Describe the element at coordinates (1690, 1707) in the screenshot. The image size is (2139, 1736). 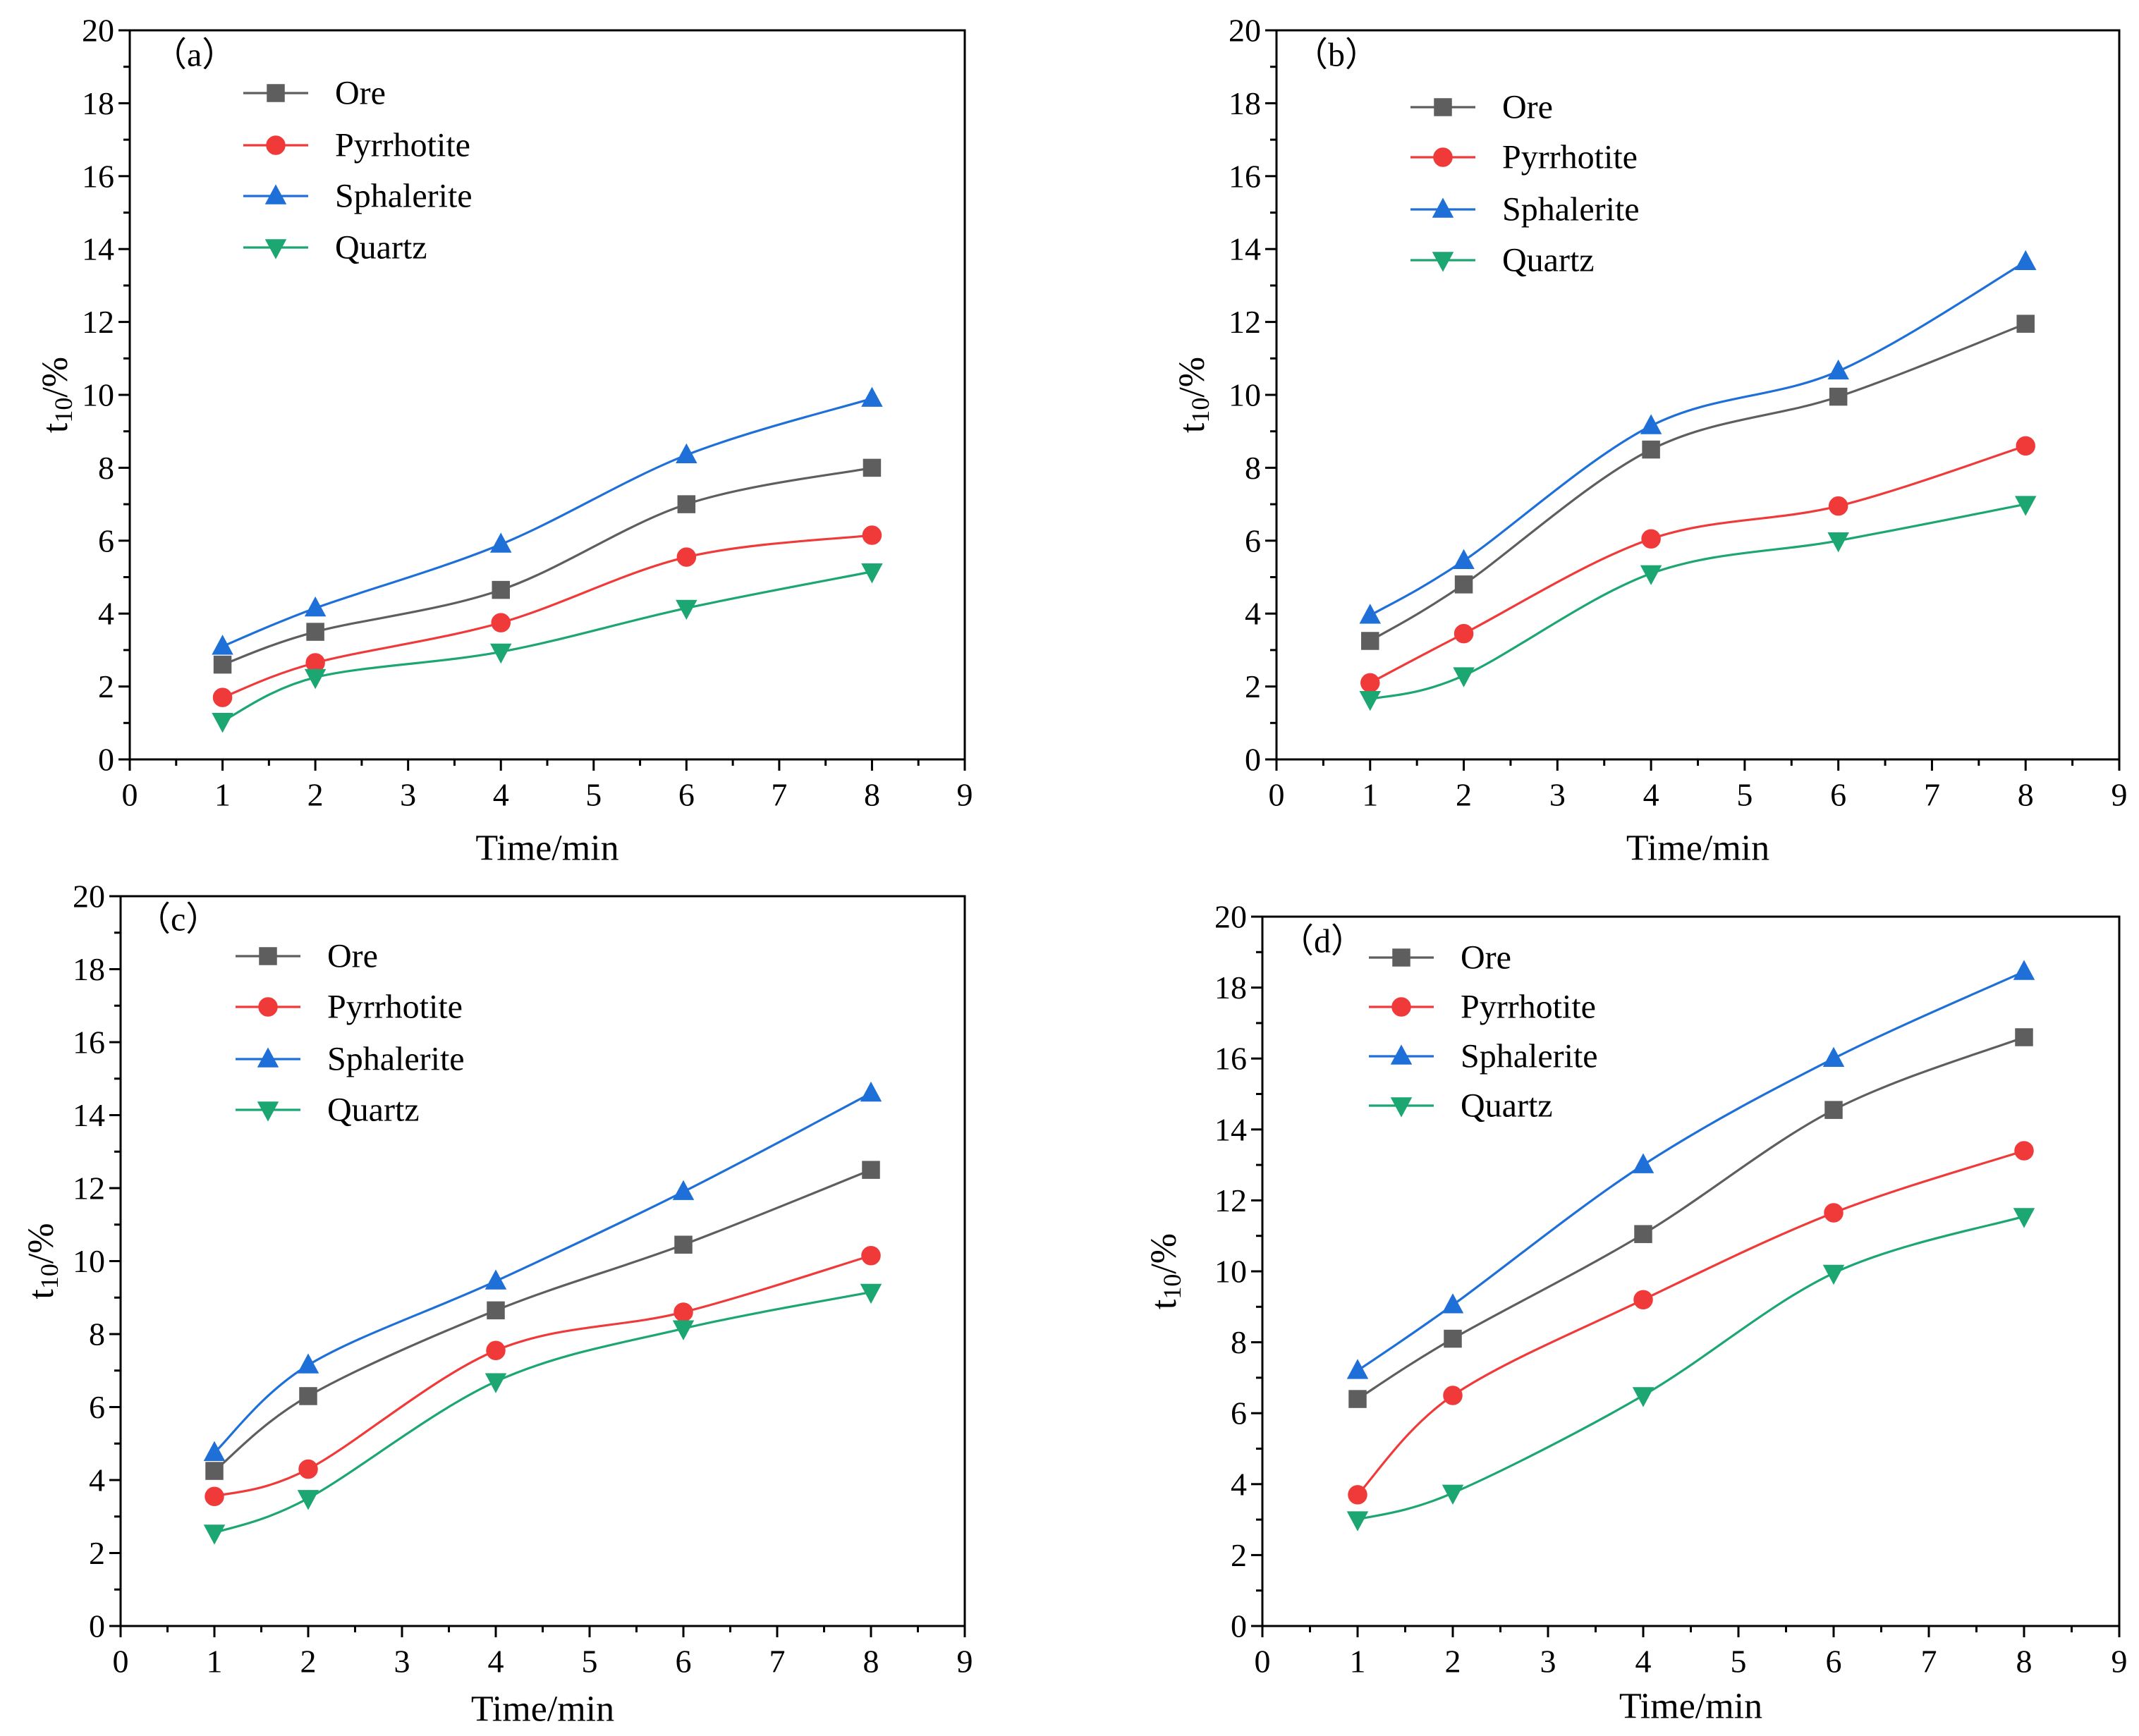
I see `x-axis-title: Time/min` at that location.